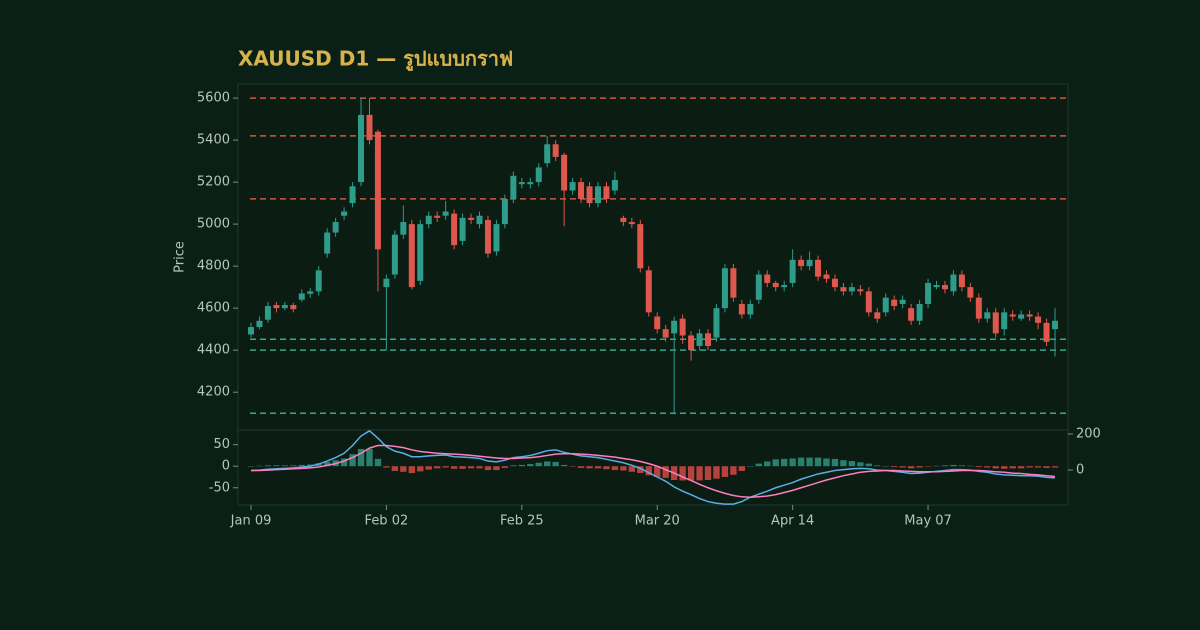 The width and height of the screenshot is (1200, 630). What do you see at coordinates (213, 350) in the screenshot?
I see `y-tick-label: 4400` at bounding box center [213, 350].